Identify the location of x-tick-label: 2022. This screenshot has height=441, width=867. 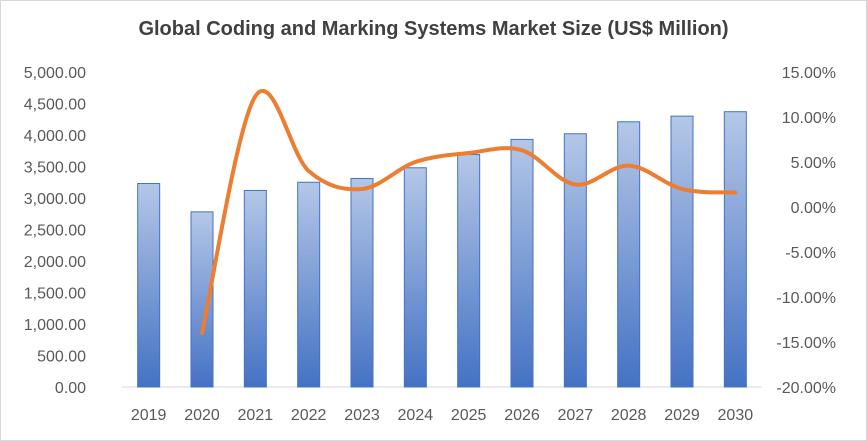
(309, 415).